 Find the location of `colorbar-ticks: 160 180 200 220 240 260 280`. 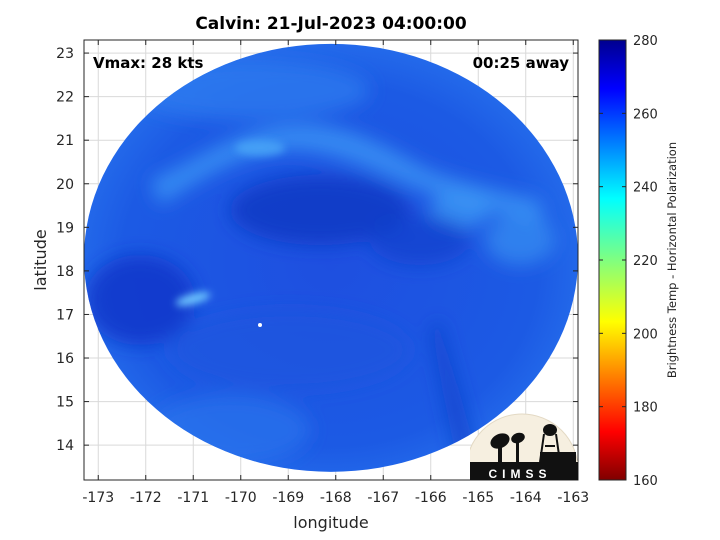

colorbar-ticks: 160 180 200 220 240 260 280 is located at coordinates (628, 261).